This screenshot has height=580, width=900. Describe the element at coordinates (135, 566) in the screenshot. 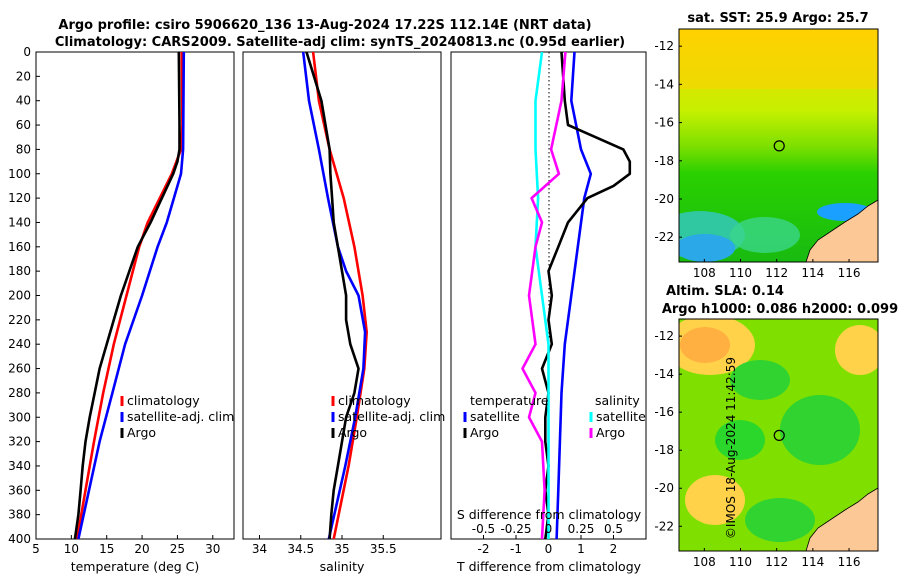

I see `temperature-xlabel: temperature (deg C)` at that location.